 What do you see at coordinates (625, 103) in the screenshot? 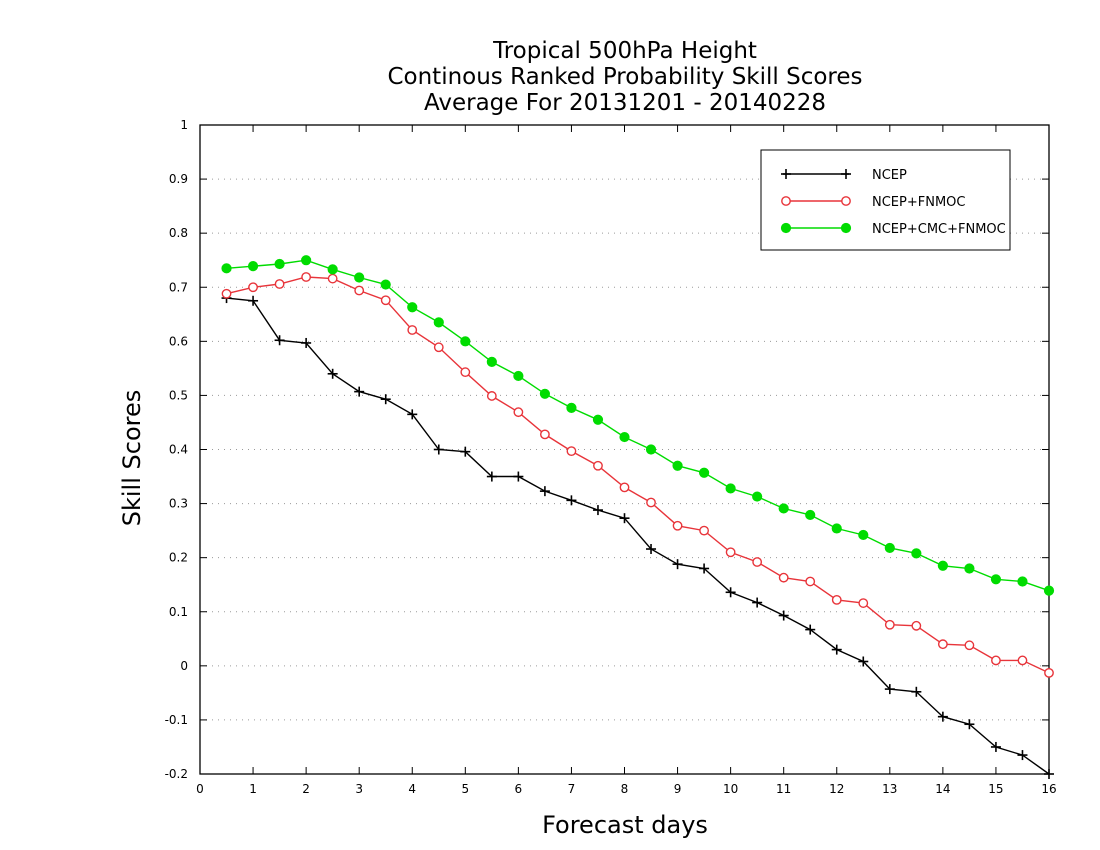
I see `chart-title-line-3: Average For 20131201 - 20140228` at bounding box center [625, 103].